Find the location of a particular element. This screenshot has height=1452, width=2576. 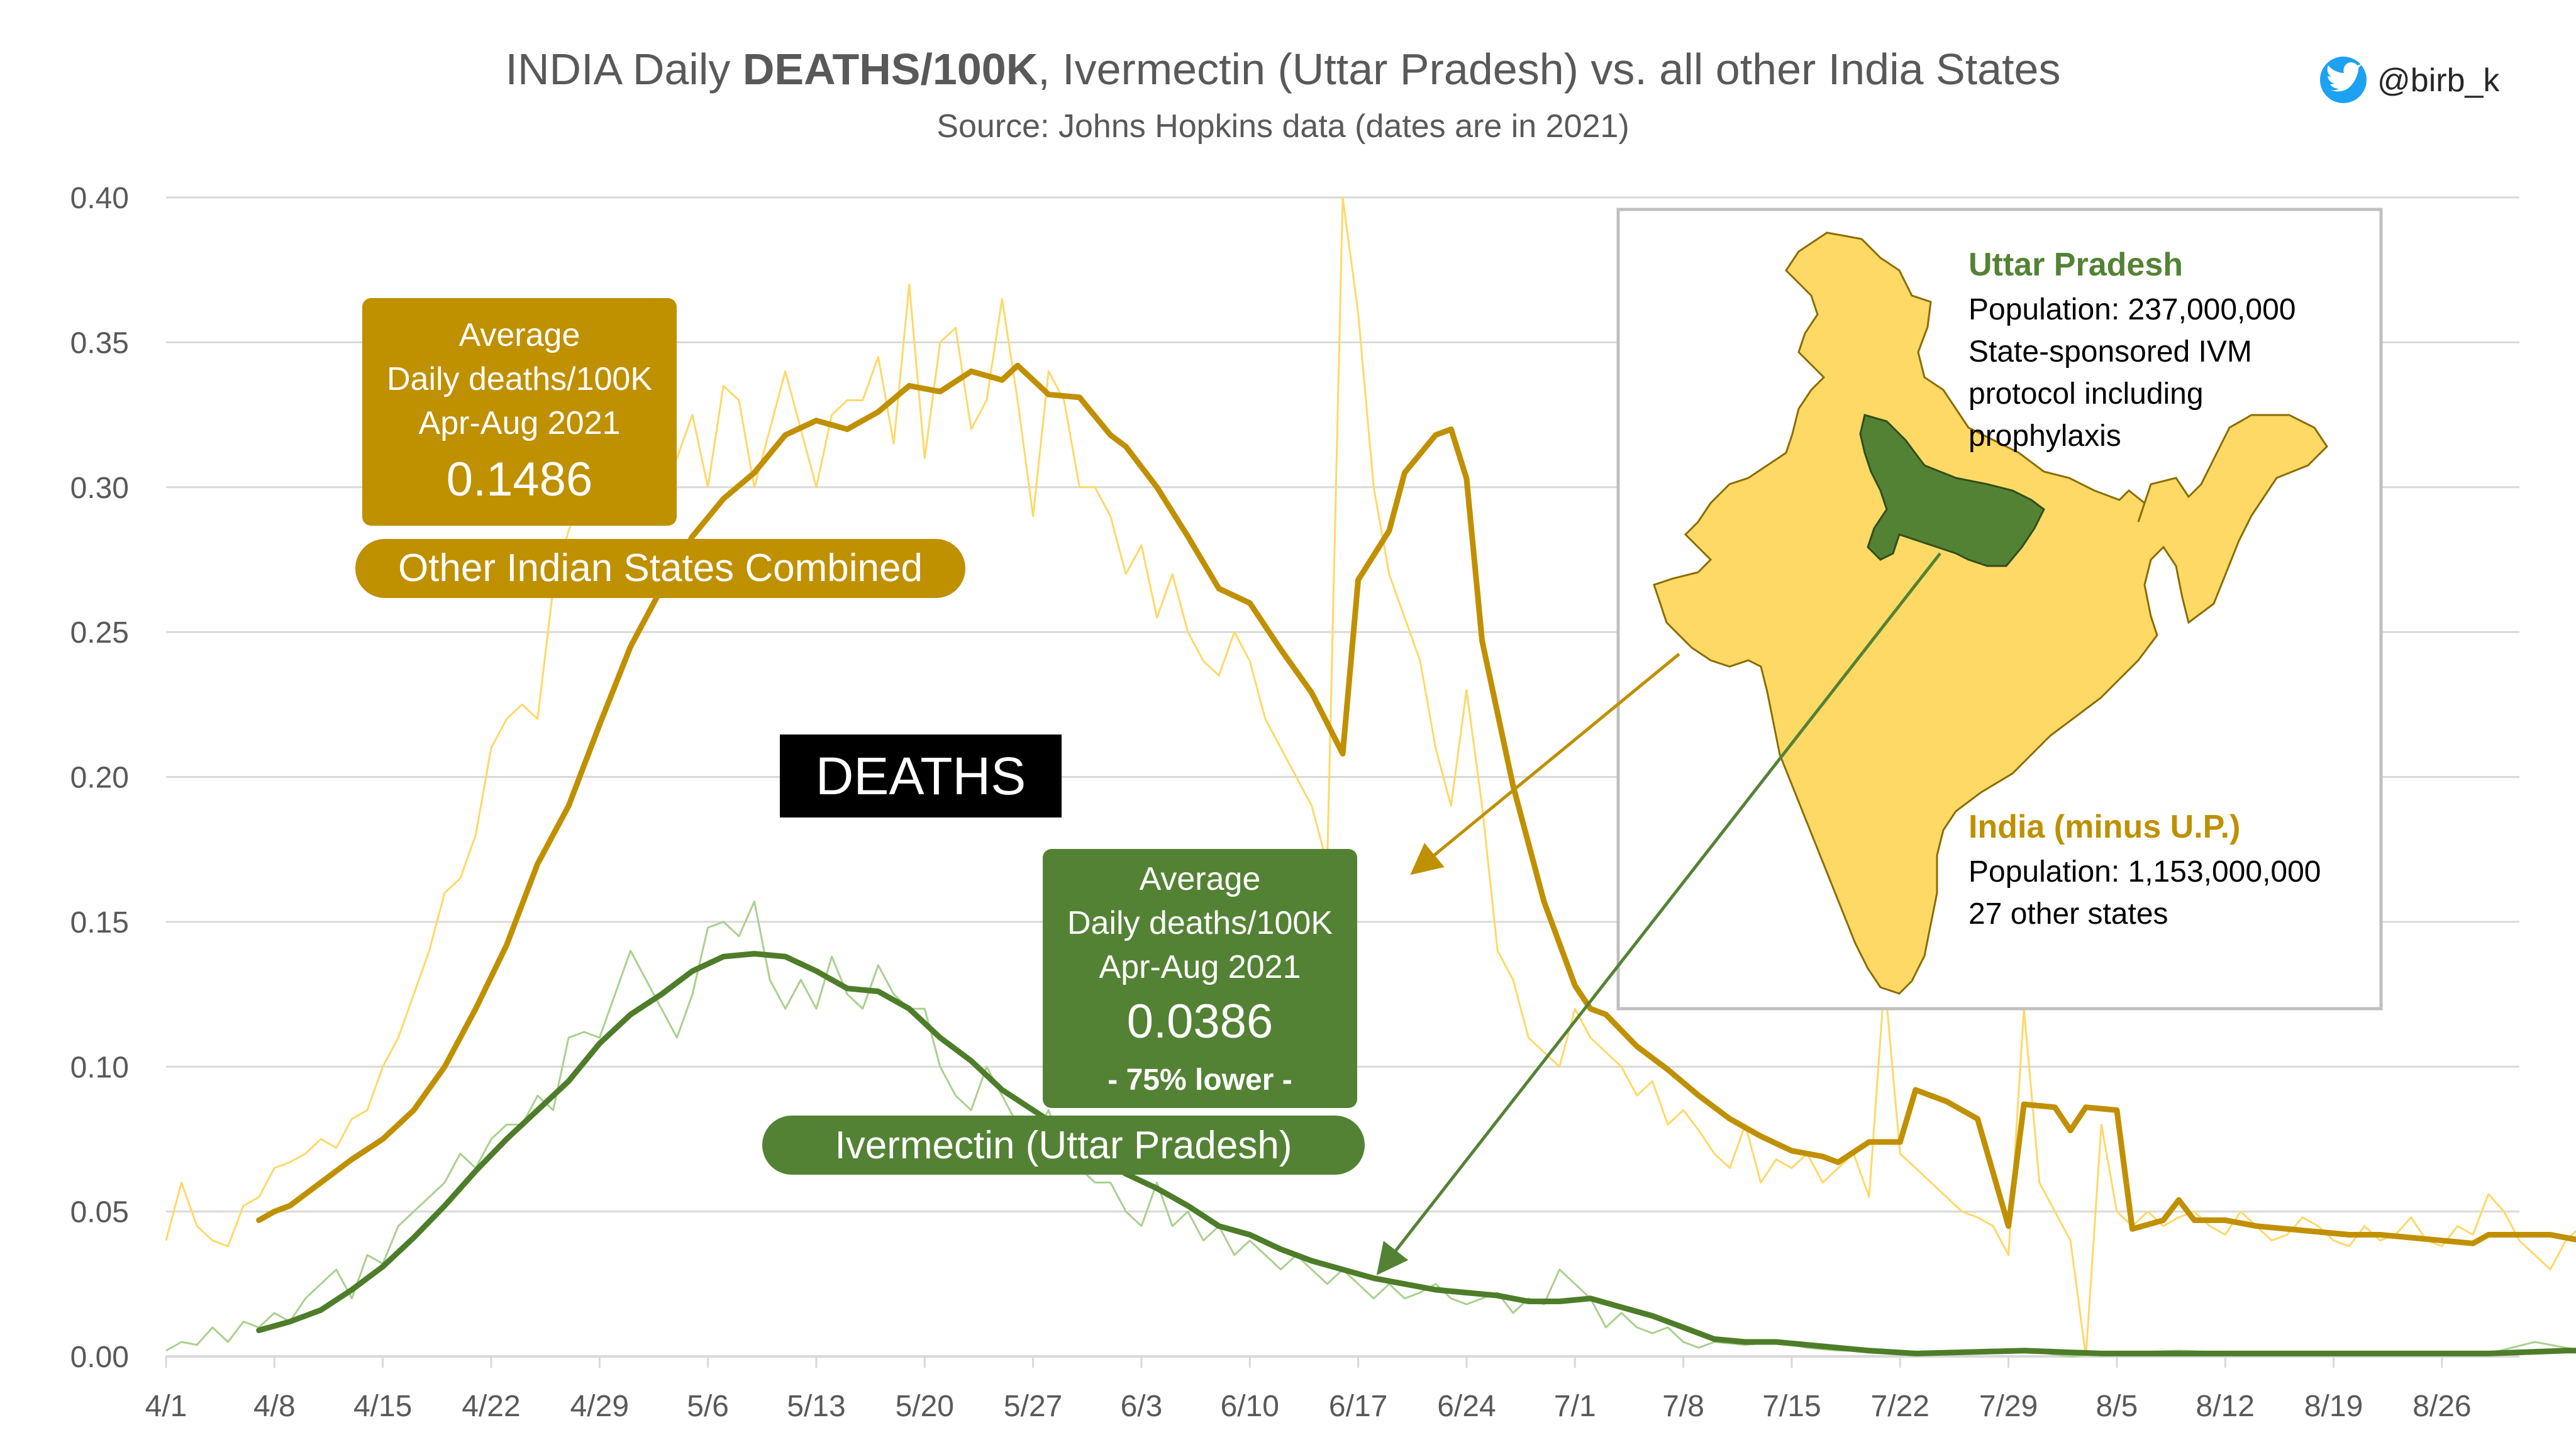

map-india-title: India (minus U.P.) is located at coordinates (2104, 827).